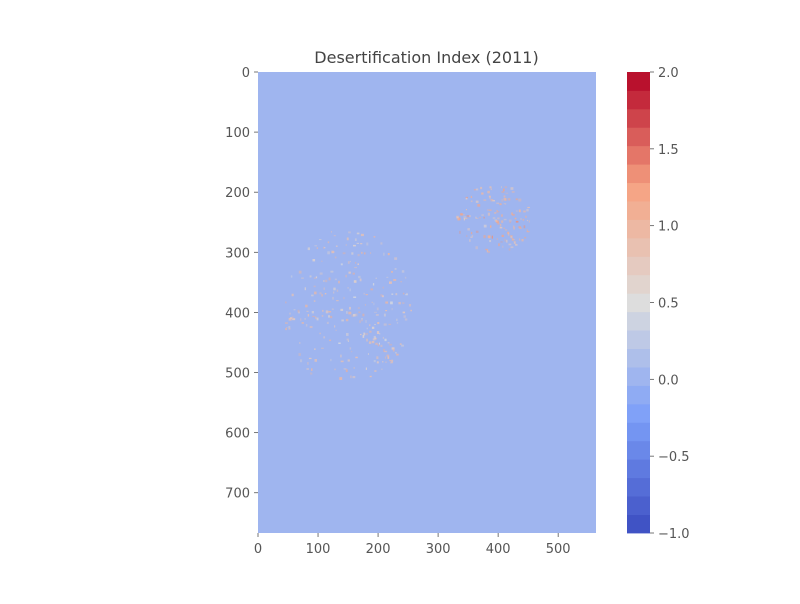 The height and width of the screenshot is (604, 800). I want to click on heatmap-region, so click(493, 219).